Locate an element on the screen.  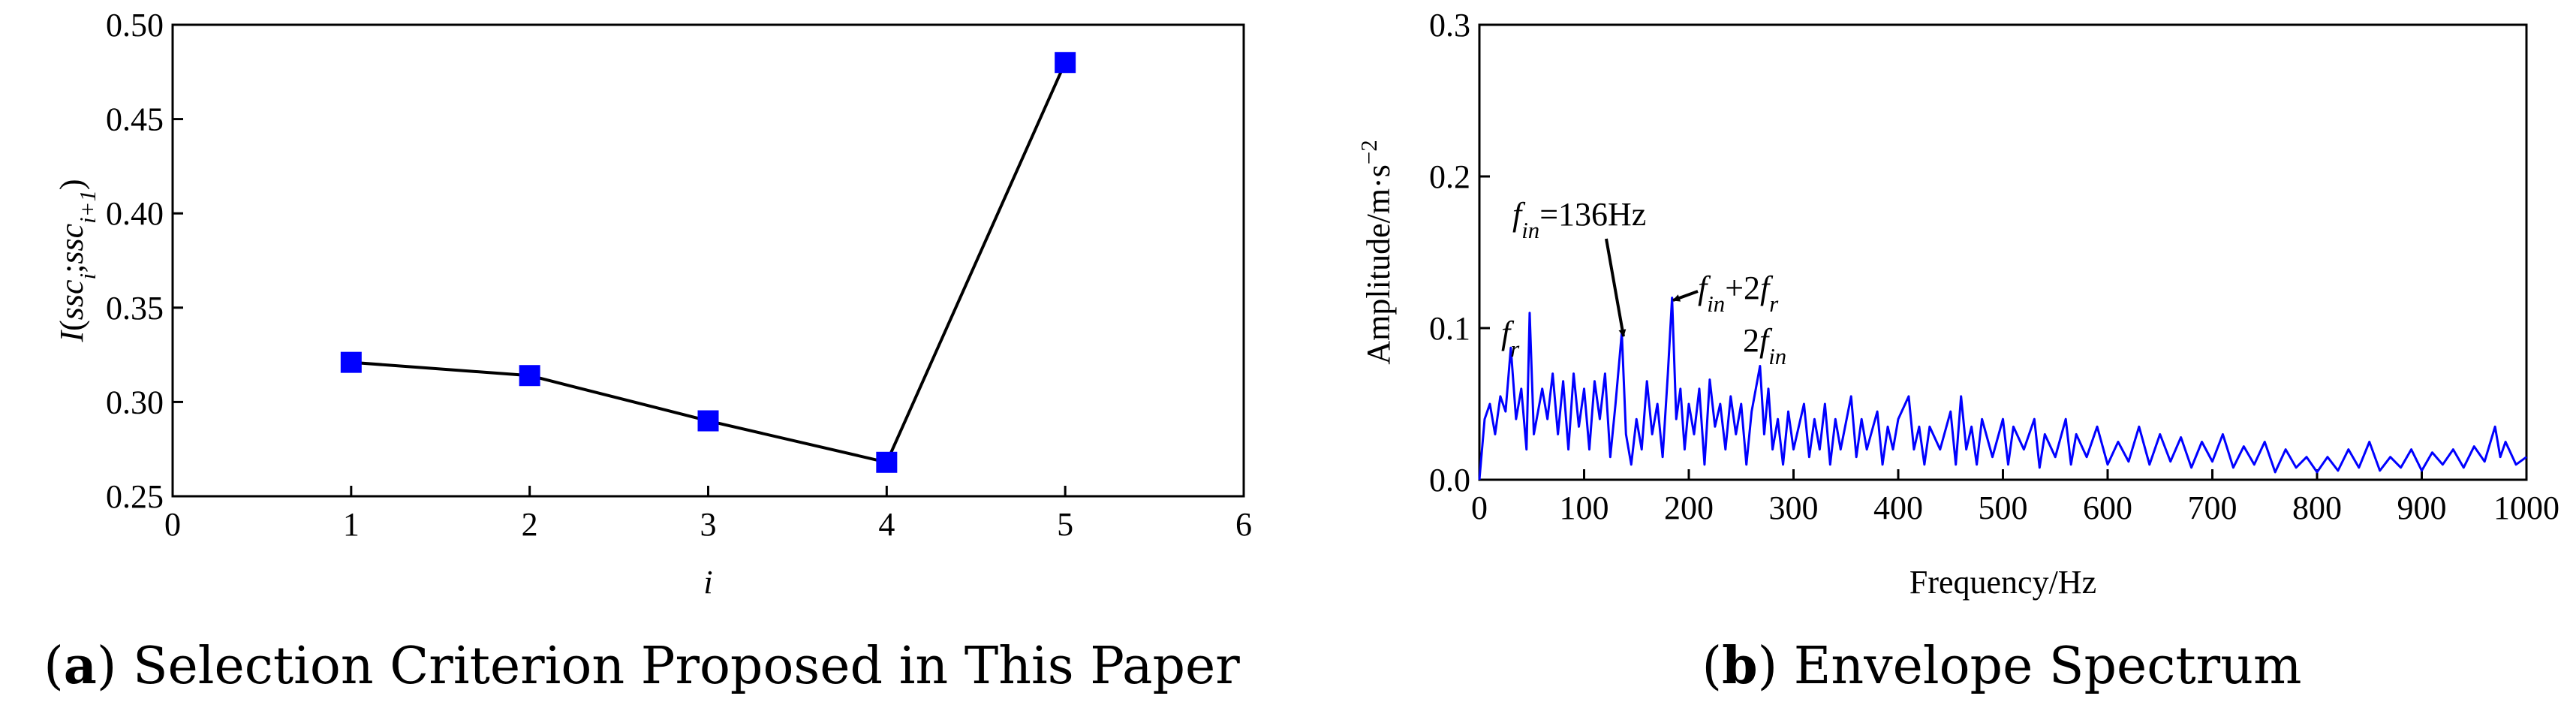
x-tick-label: 100 is located at coordinates (1584, 508).